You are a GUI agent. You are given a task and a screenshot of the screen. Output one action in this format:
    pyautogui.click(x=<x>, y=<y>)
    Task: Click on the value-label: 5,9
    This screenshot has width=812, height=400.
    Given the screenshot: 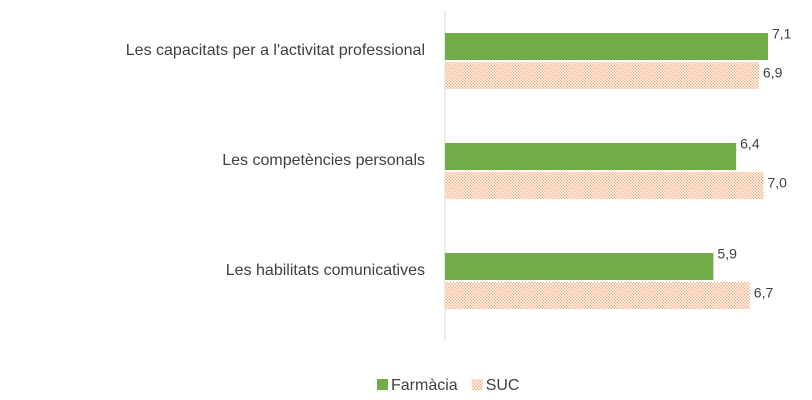 What is the action you would take?
    pyautogui.click(x=727, y=254)
    